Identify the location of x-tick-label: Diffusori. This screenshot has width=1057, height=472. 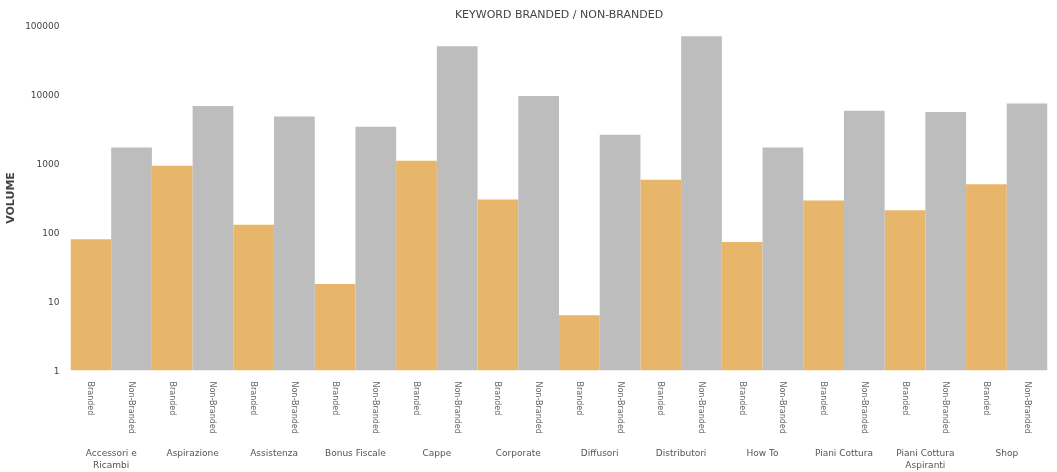
(599, 452).